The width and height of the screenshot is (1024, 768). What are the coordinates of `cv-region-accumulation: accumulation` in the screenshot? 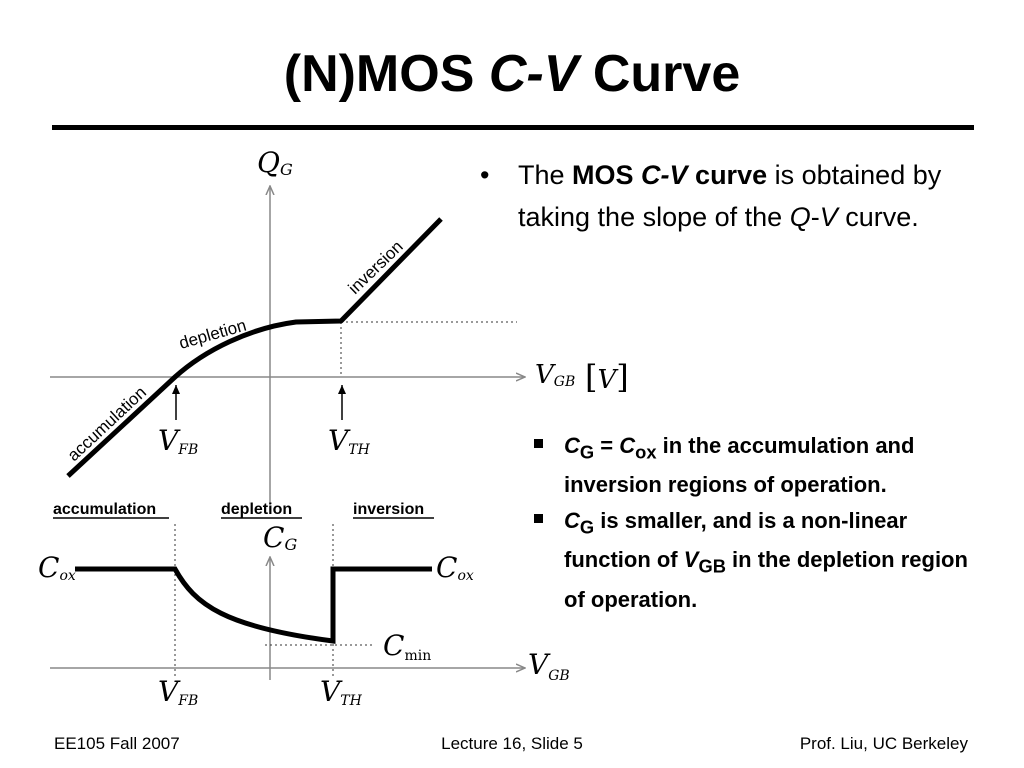 It's located at (104, 509).